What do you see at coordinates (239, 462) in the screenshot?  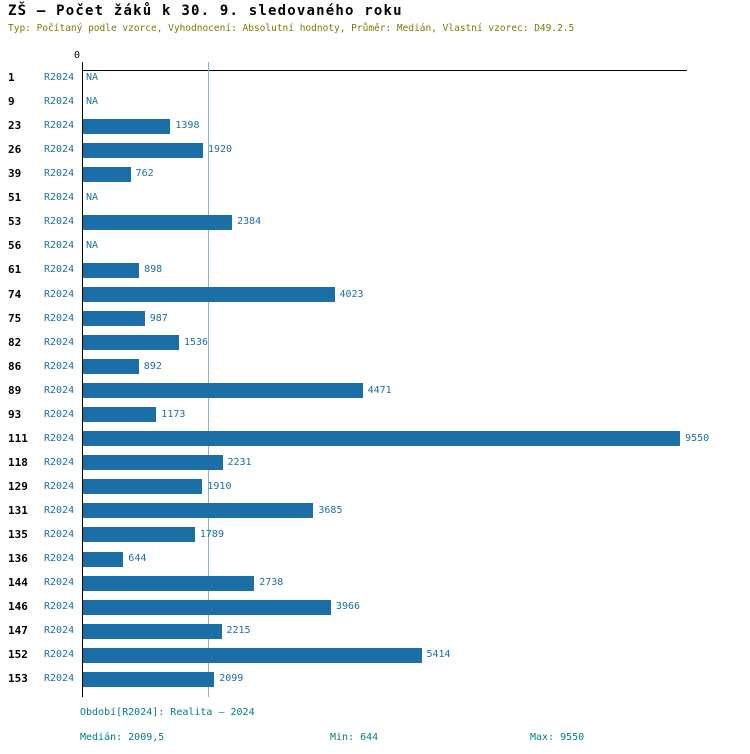 I see `value-label: 2231` at bounding box center [239, 462].